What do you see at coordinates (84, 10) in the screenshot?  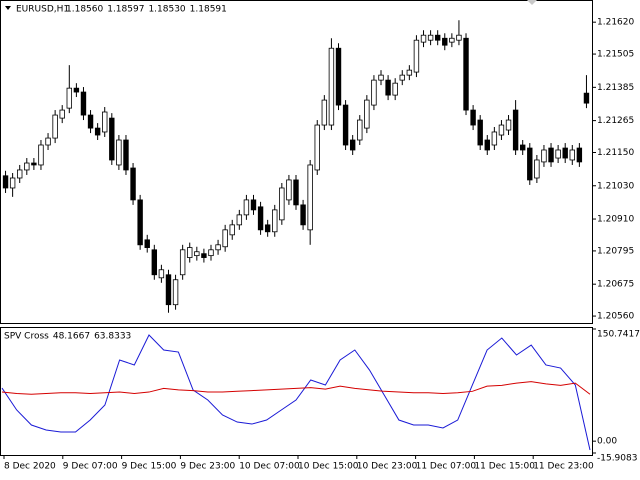 I see `quote-value: 1.18560` at bounding box center [84, 10].